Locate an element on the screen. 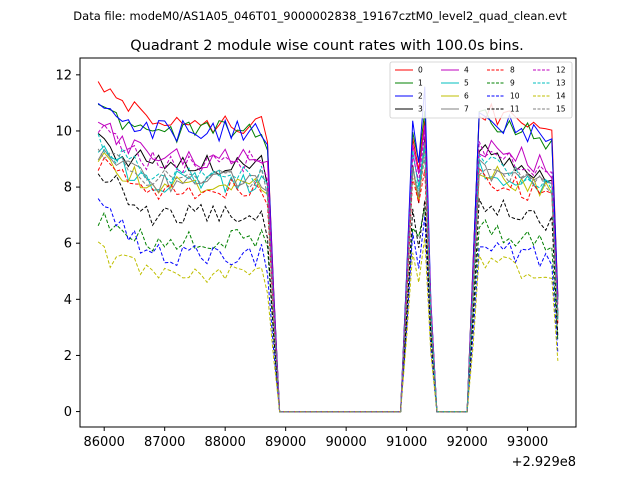 This screenshot has width=640, height=480. legend-label-11: 11 is located at coordinates (515, 109).